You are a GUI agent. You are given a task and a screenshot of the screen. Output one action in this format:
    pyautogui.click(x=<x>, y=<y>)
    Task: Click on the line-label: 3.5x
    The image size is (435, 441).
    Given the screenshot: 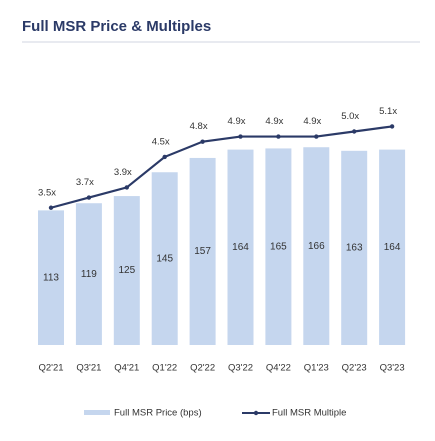 What is the action you would take?
    pyautogui.click(x=47, y=192)
    